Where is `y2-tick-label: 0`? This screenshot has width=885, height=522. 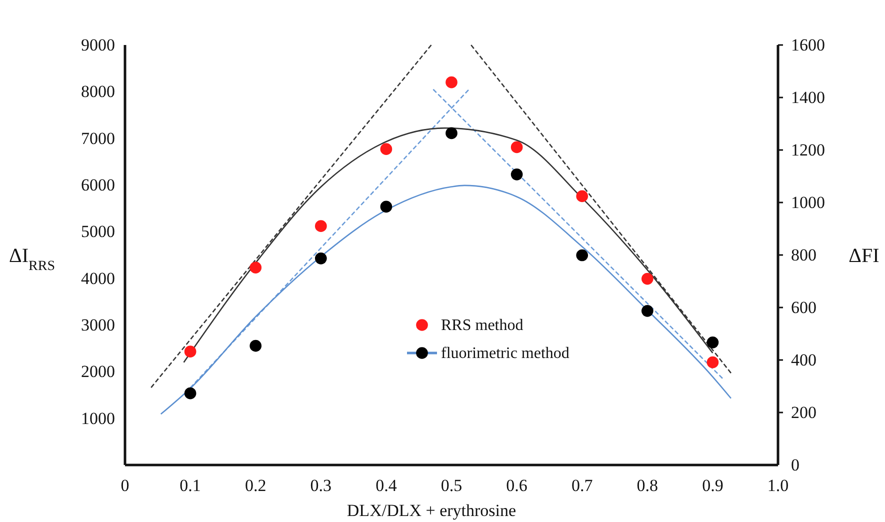 y2-tick-label: 0 is located at coordinates (795, 464).